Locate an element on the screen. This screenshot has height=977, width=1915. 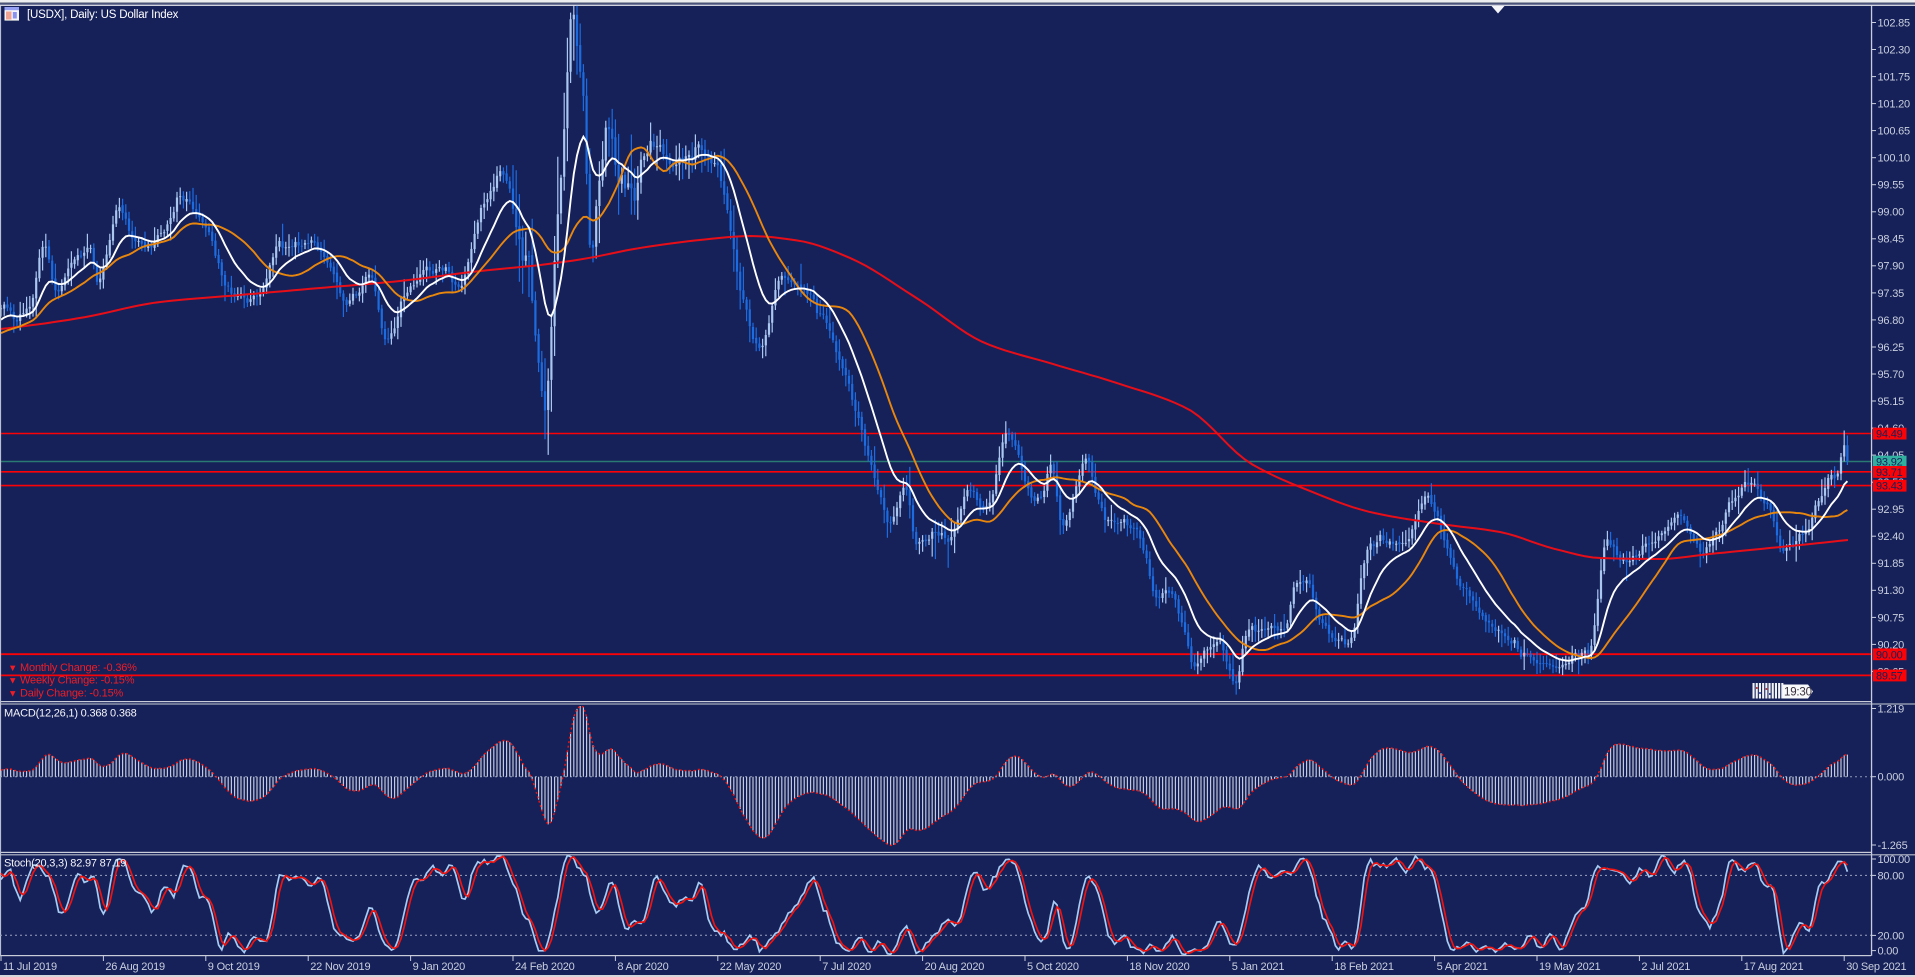
svg-text: 9 Jan 2020 is located at coordinates (439, 967).